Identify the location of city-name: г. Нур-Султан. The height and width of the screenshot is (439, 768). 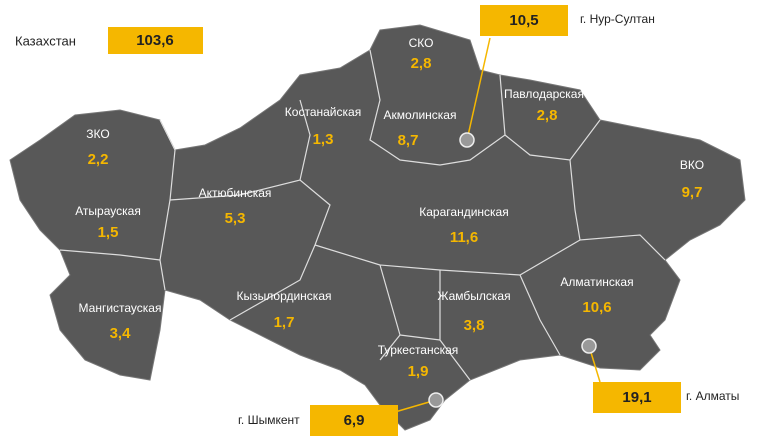
(617, 19).